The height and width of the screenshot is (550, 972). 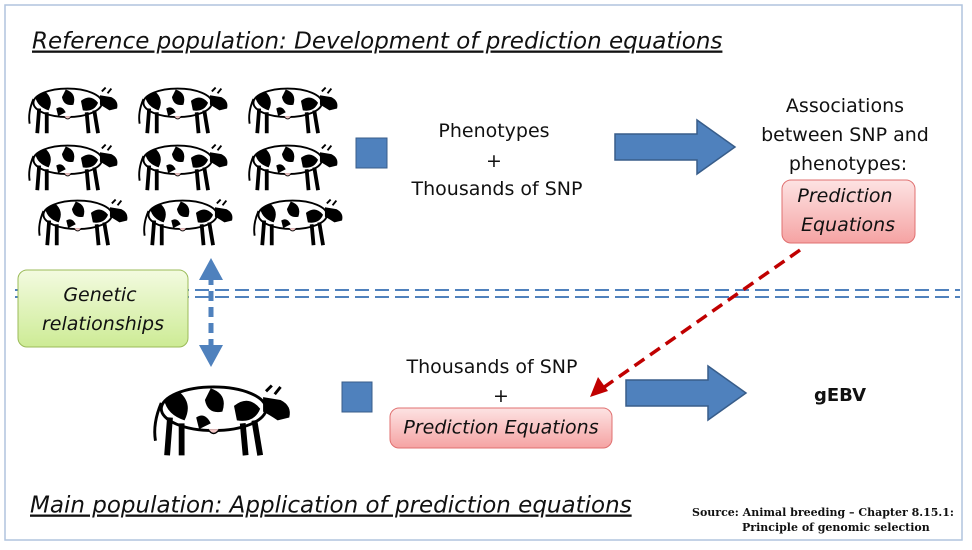 I want to click on application-arrow, so click(x=696, y=322).